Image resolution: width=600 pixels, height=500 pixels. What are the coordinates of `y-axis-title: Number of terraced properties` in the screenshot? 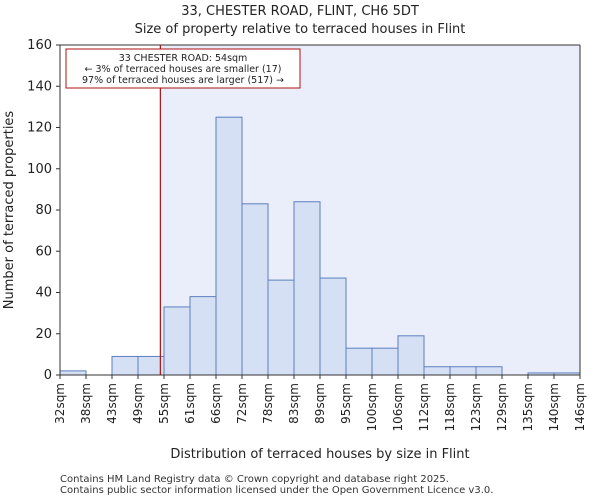 It's located at (9, 210).